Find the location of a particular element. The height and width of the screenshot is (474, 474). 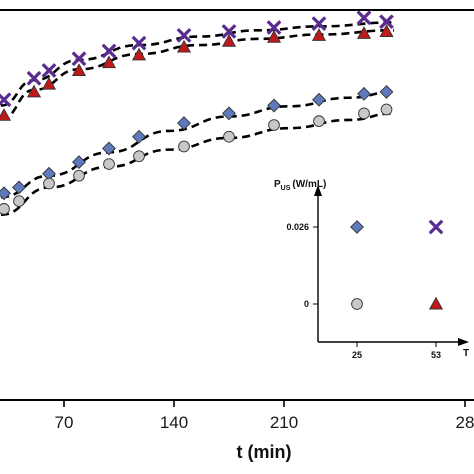

inset-x-label: T is located at coordinates (466, 353).